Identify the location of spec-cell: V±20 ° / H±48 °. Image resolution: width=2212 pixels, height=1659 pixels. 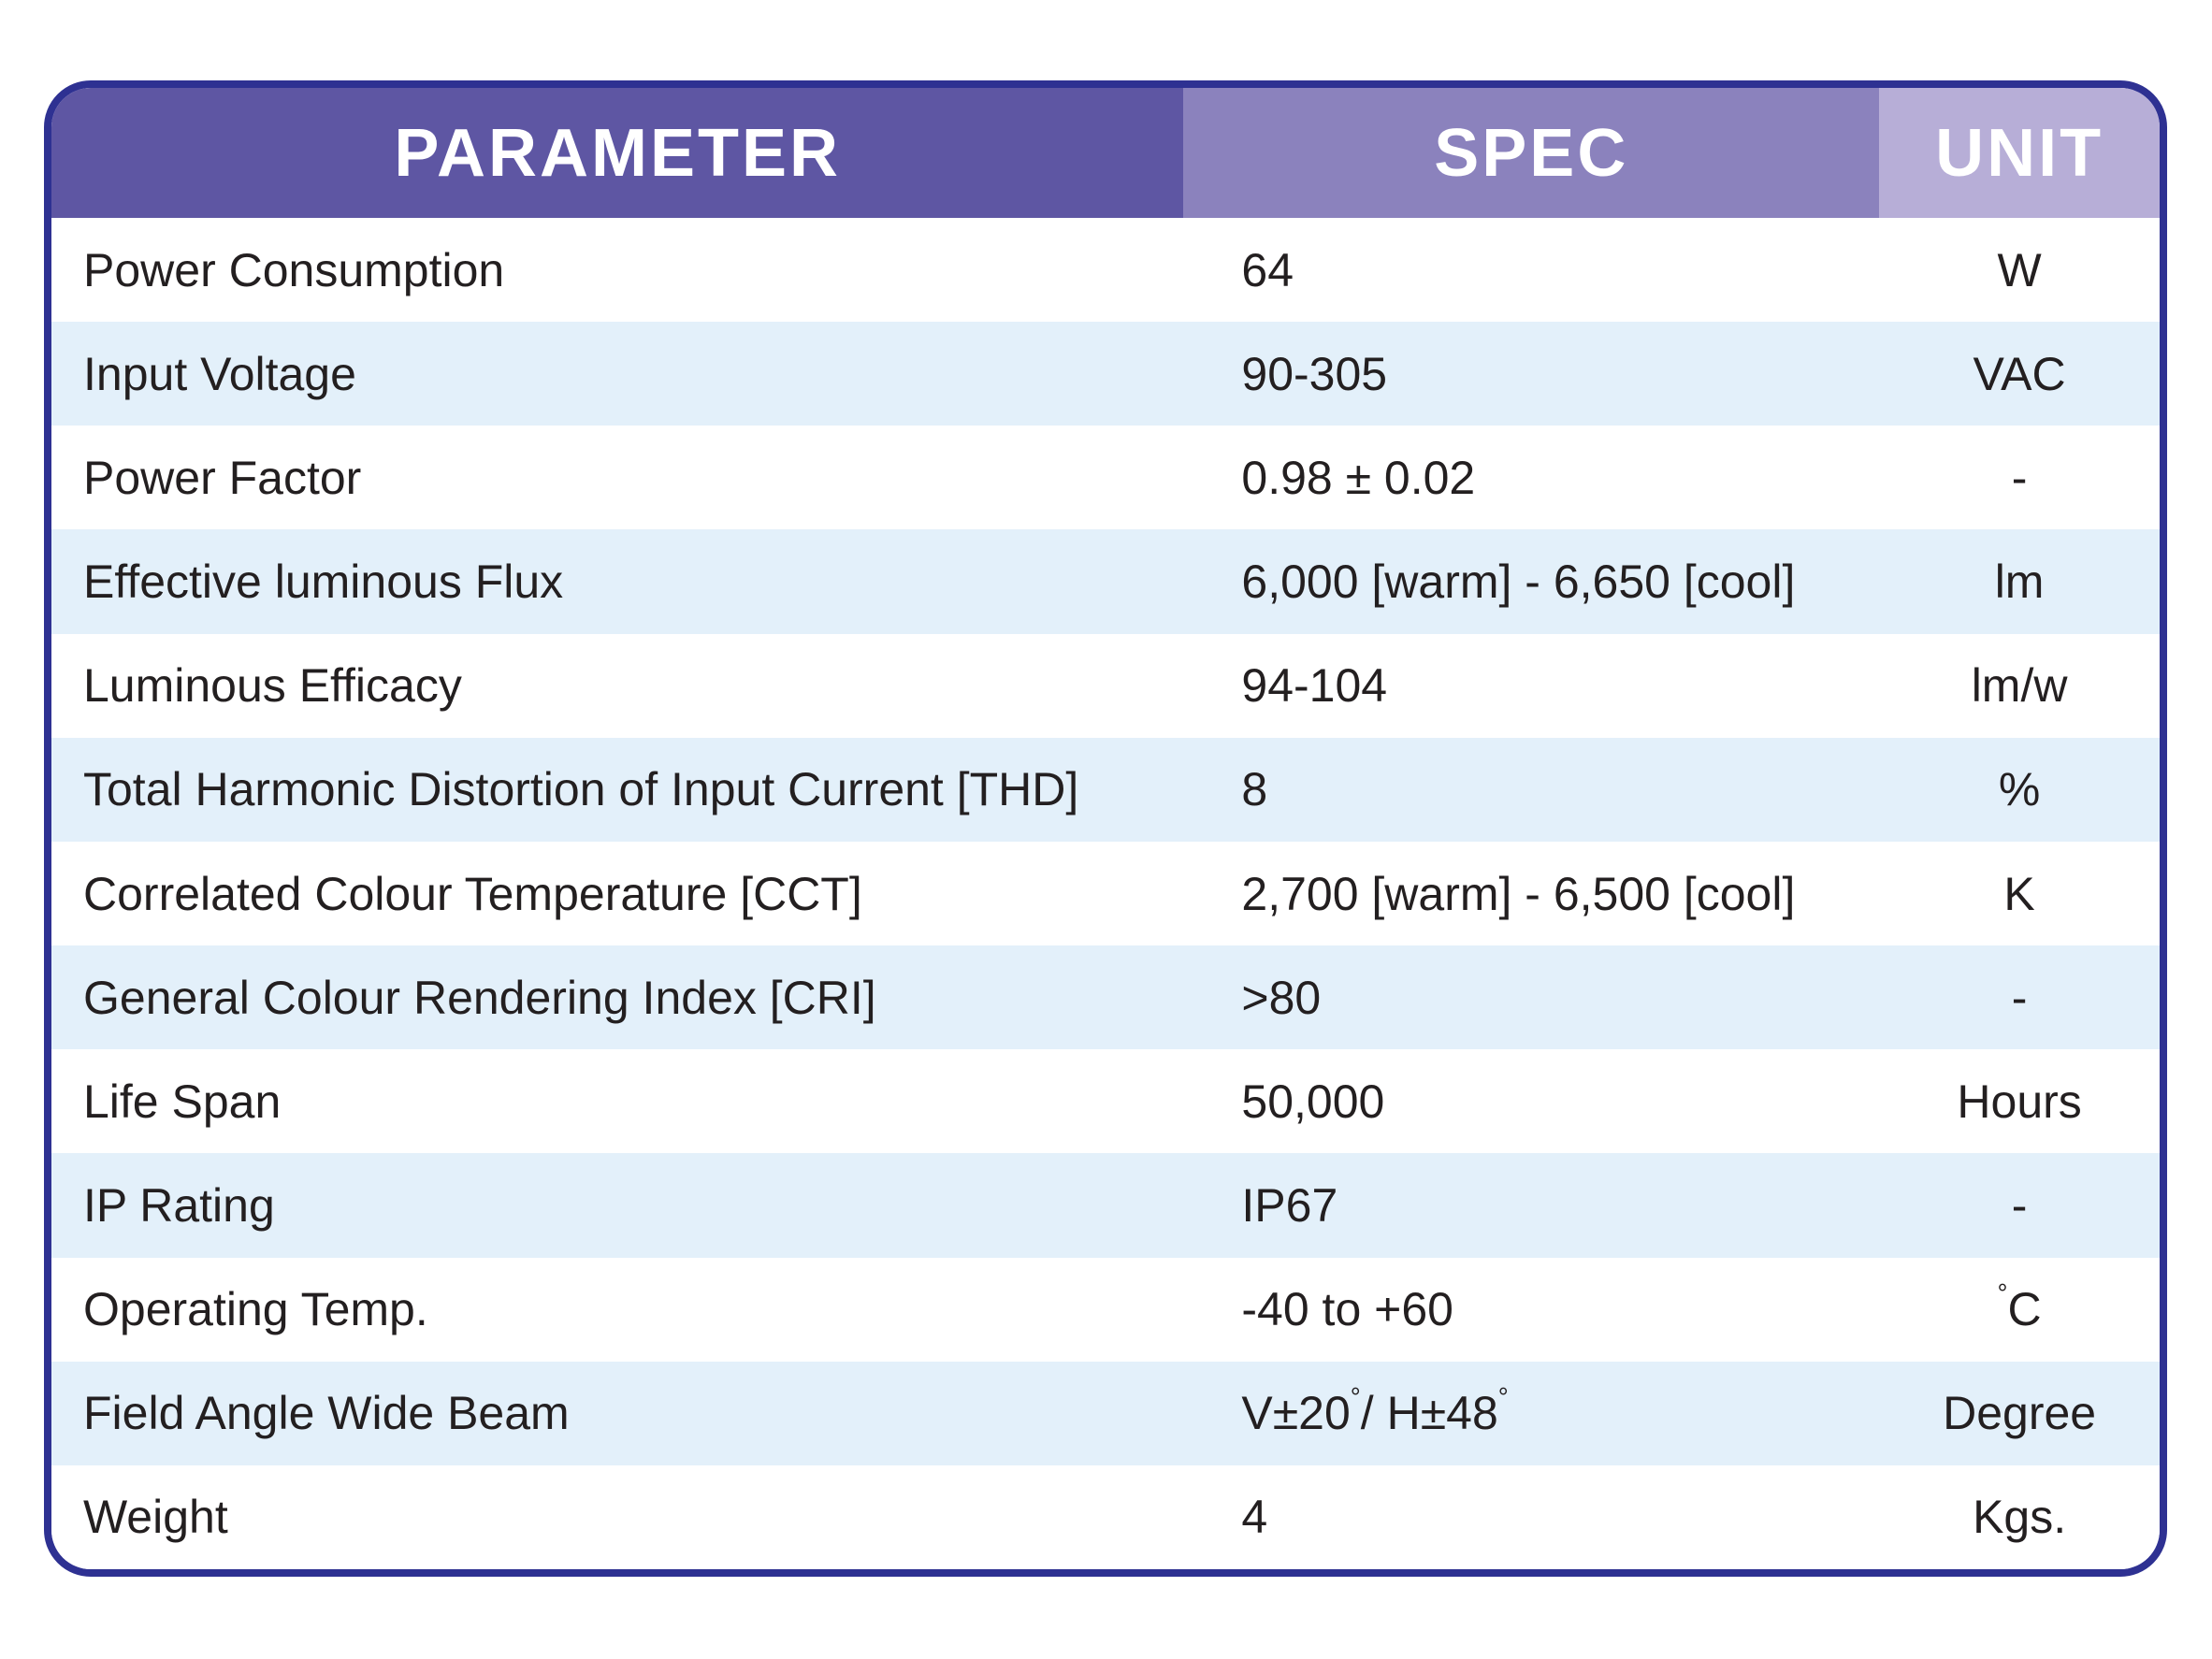
(1375, 1411).